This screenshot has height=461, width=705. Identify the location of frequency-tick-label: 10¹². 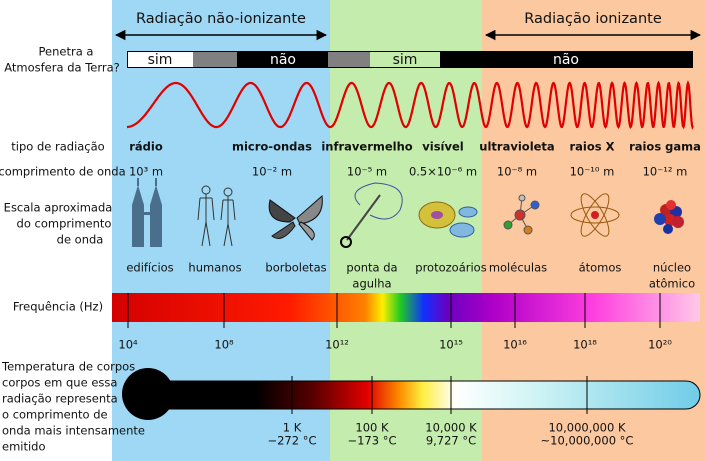
(337, 345).